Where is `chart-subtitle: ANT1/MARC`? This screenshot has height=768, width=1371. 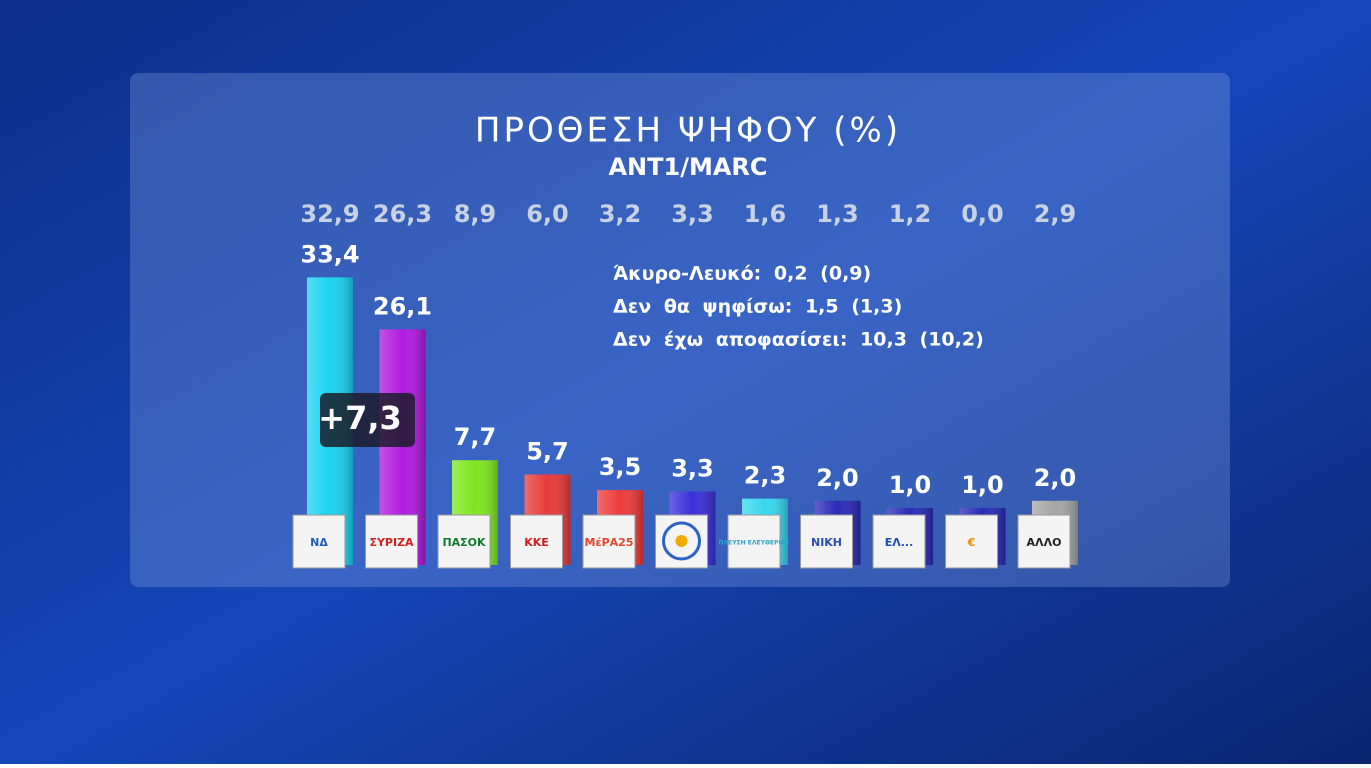
chart-subtitle: ANT1/MARC is located at coordinates (687, 167).